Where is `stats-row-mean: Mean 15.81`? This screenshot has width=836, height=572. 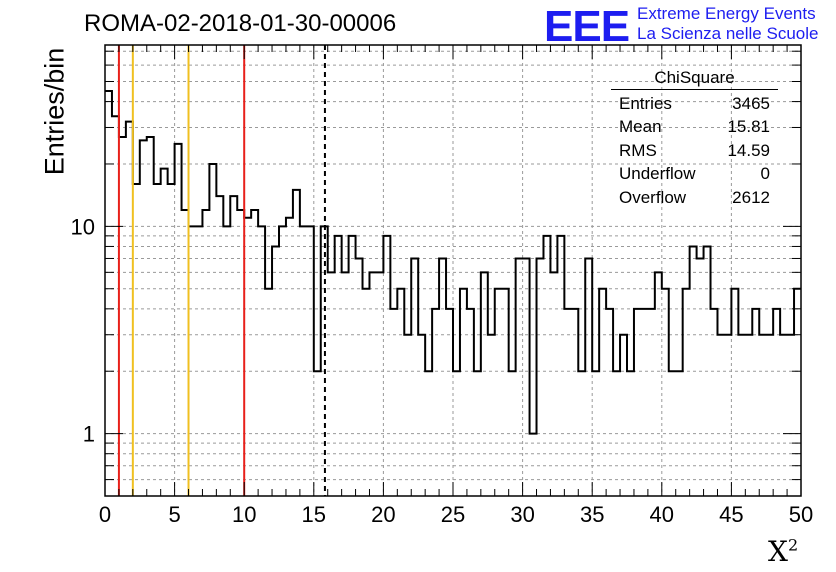
stats-row-mean: Mean 15.81 is located at coordinates (694, 126).